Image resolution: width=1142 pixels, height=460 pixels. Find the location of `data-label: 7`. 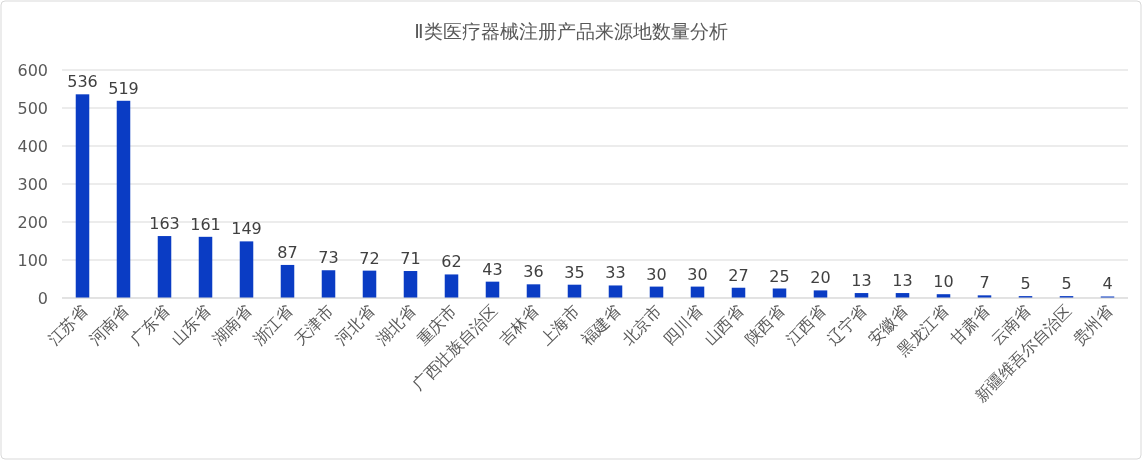

data-label: 7 is located at coordinates (984, 283).